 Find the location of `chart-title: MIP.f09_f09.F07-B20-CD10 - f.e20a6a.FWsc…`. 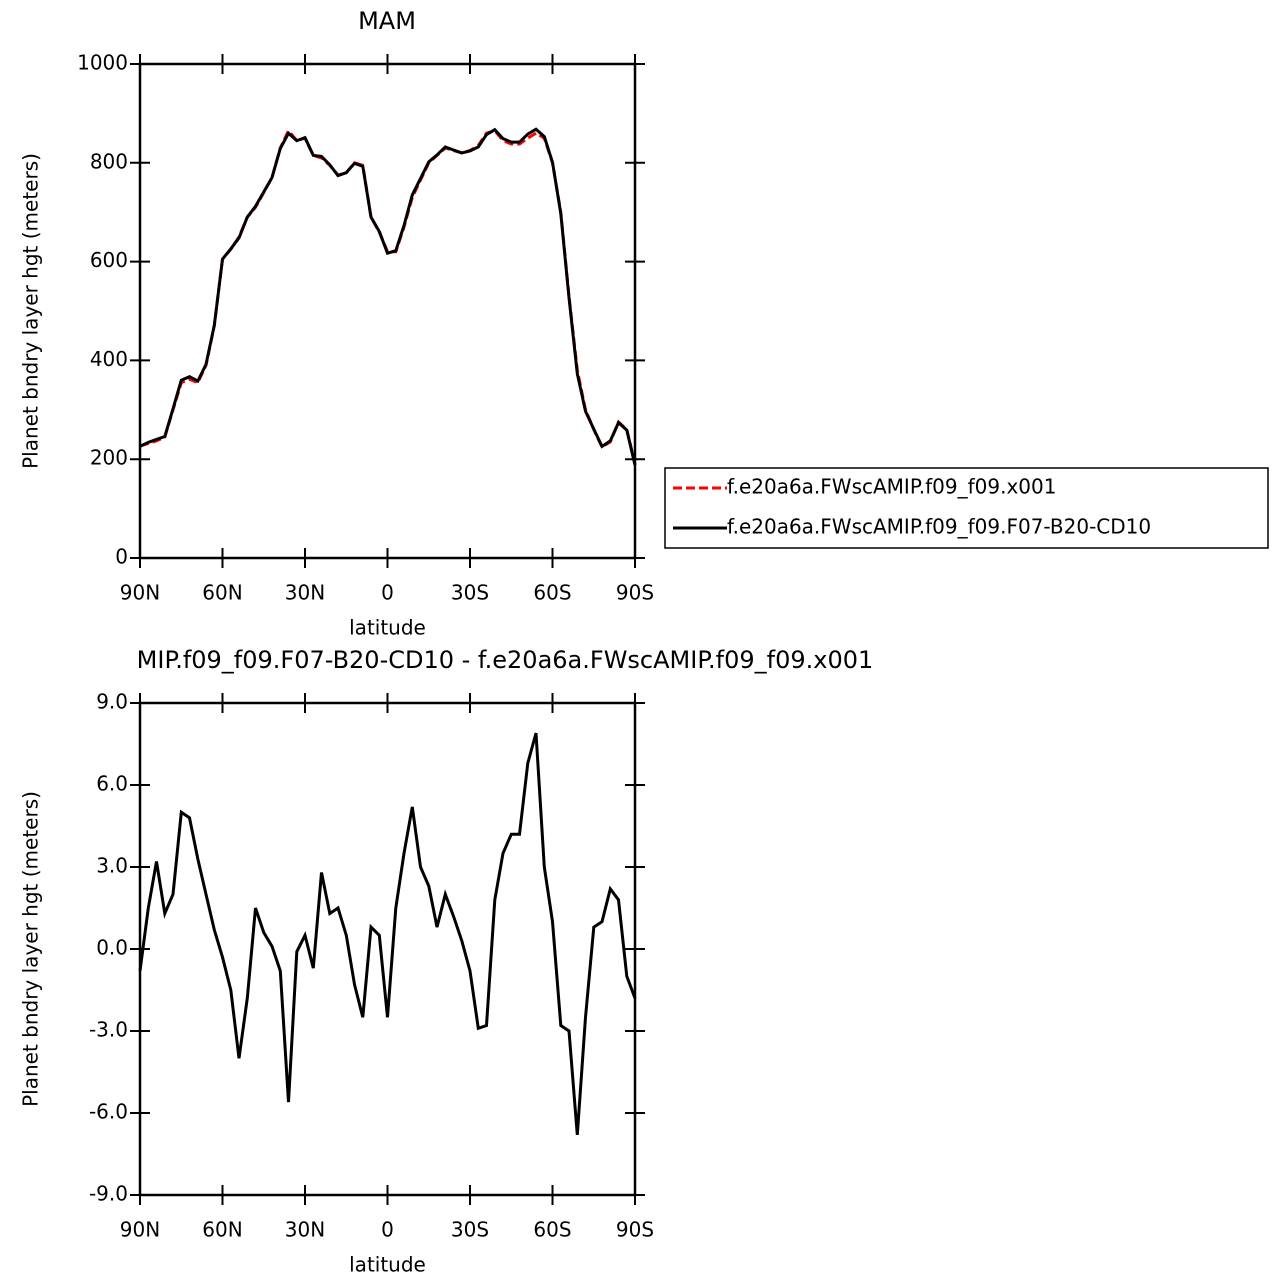

chart-title: MIP.f09_f09.F07-B20-CD10 - f.e20a6a.FWsc… is located at coordinates (505, 660).